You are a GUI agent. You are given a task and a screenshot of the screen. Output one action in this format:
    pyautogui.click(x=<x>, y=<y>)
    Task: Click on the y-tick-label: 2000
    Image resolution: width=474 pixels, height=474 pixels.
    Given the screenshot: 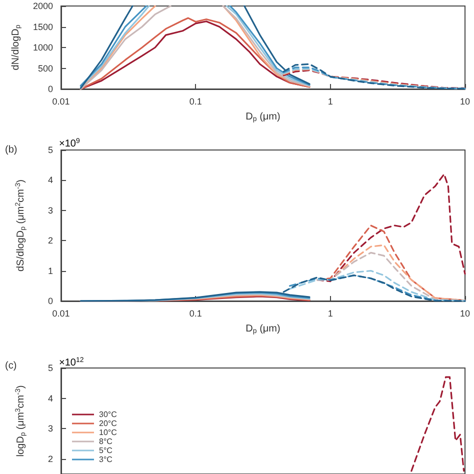 What is the action you would take?
    pyautogui.click(x=42, y=6)
    